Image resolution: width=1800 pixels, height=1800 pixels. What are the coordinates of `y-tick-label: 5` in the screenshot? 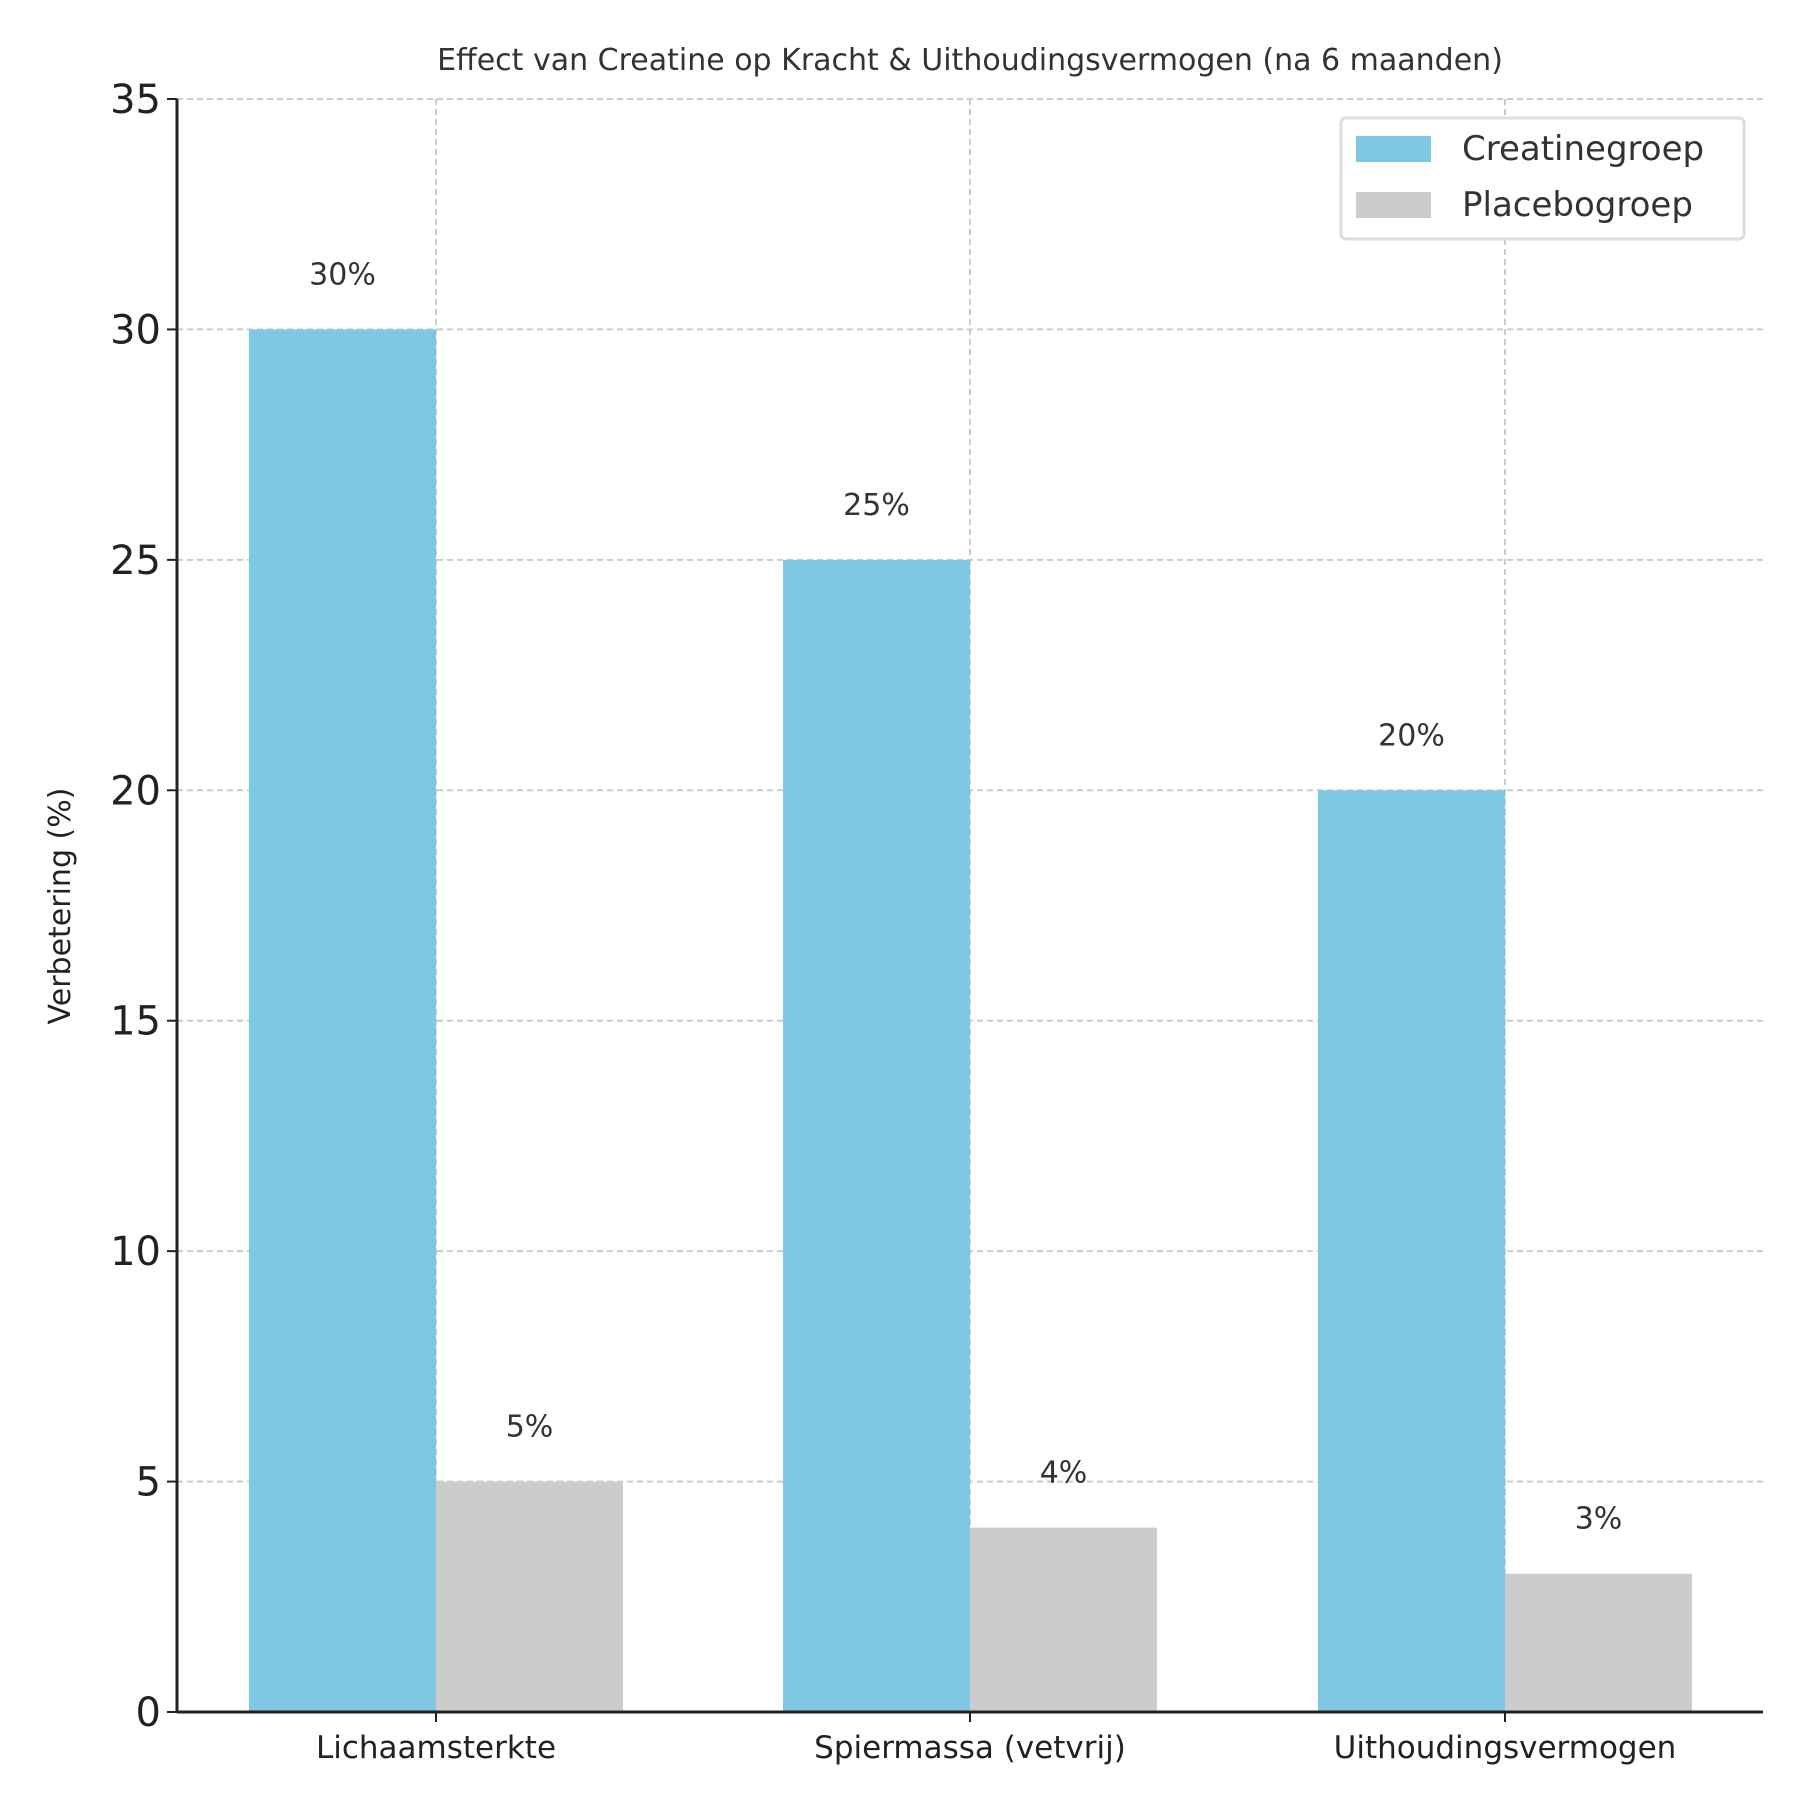 It's located at (148, 1483).